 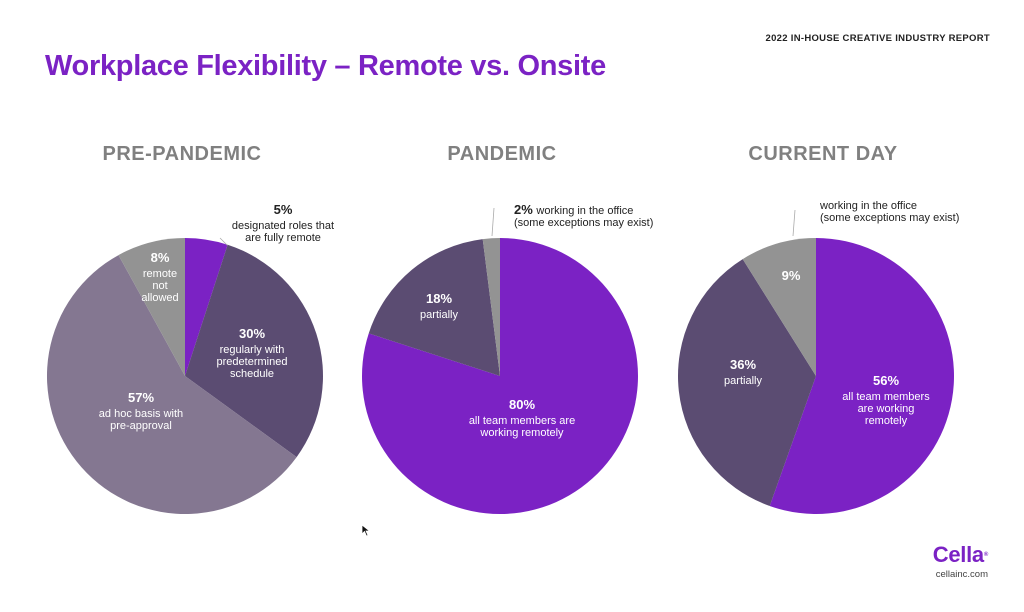 I want to click on slice-label: 8% remote not allowed, so click(x=159, y=277).